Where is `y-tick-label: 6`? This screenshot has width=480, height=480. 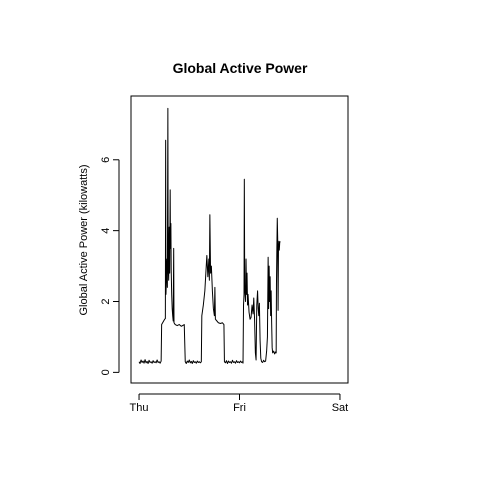 y-tick-label: 6 is located at coordinates (106, 160).